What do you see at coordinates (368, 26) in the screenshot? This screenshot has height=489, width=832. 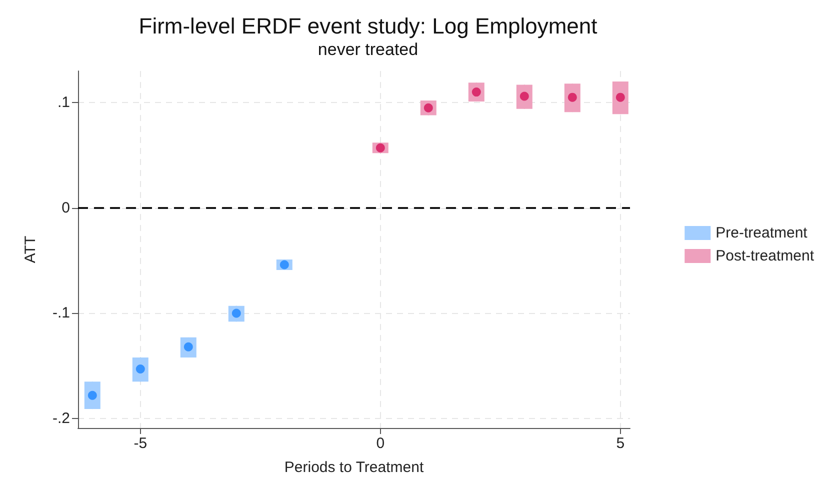 I see `chart-title: Firm-level ERDF event study: Log Employment` at bounding box center [368, 26].